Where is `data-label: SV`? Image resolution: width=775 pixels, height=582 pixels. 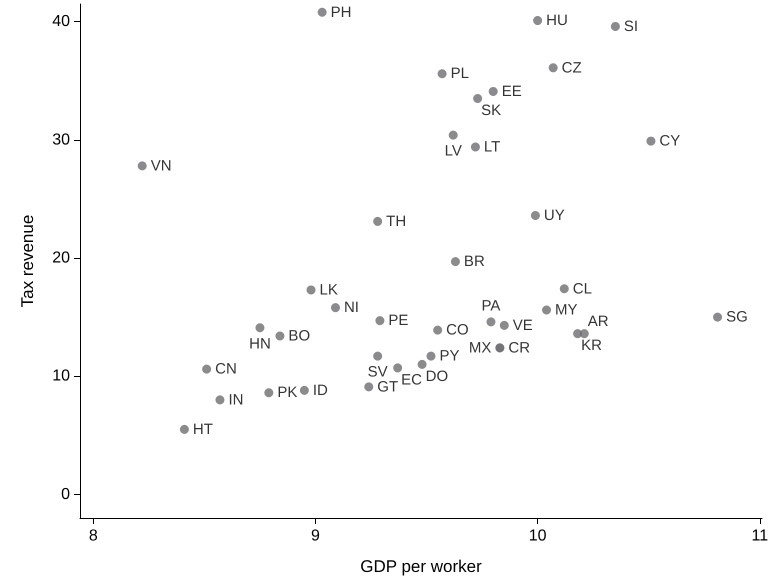
data-label: SV is located at coordinates (378, 372).